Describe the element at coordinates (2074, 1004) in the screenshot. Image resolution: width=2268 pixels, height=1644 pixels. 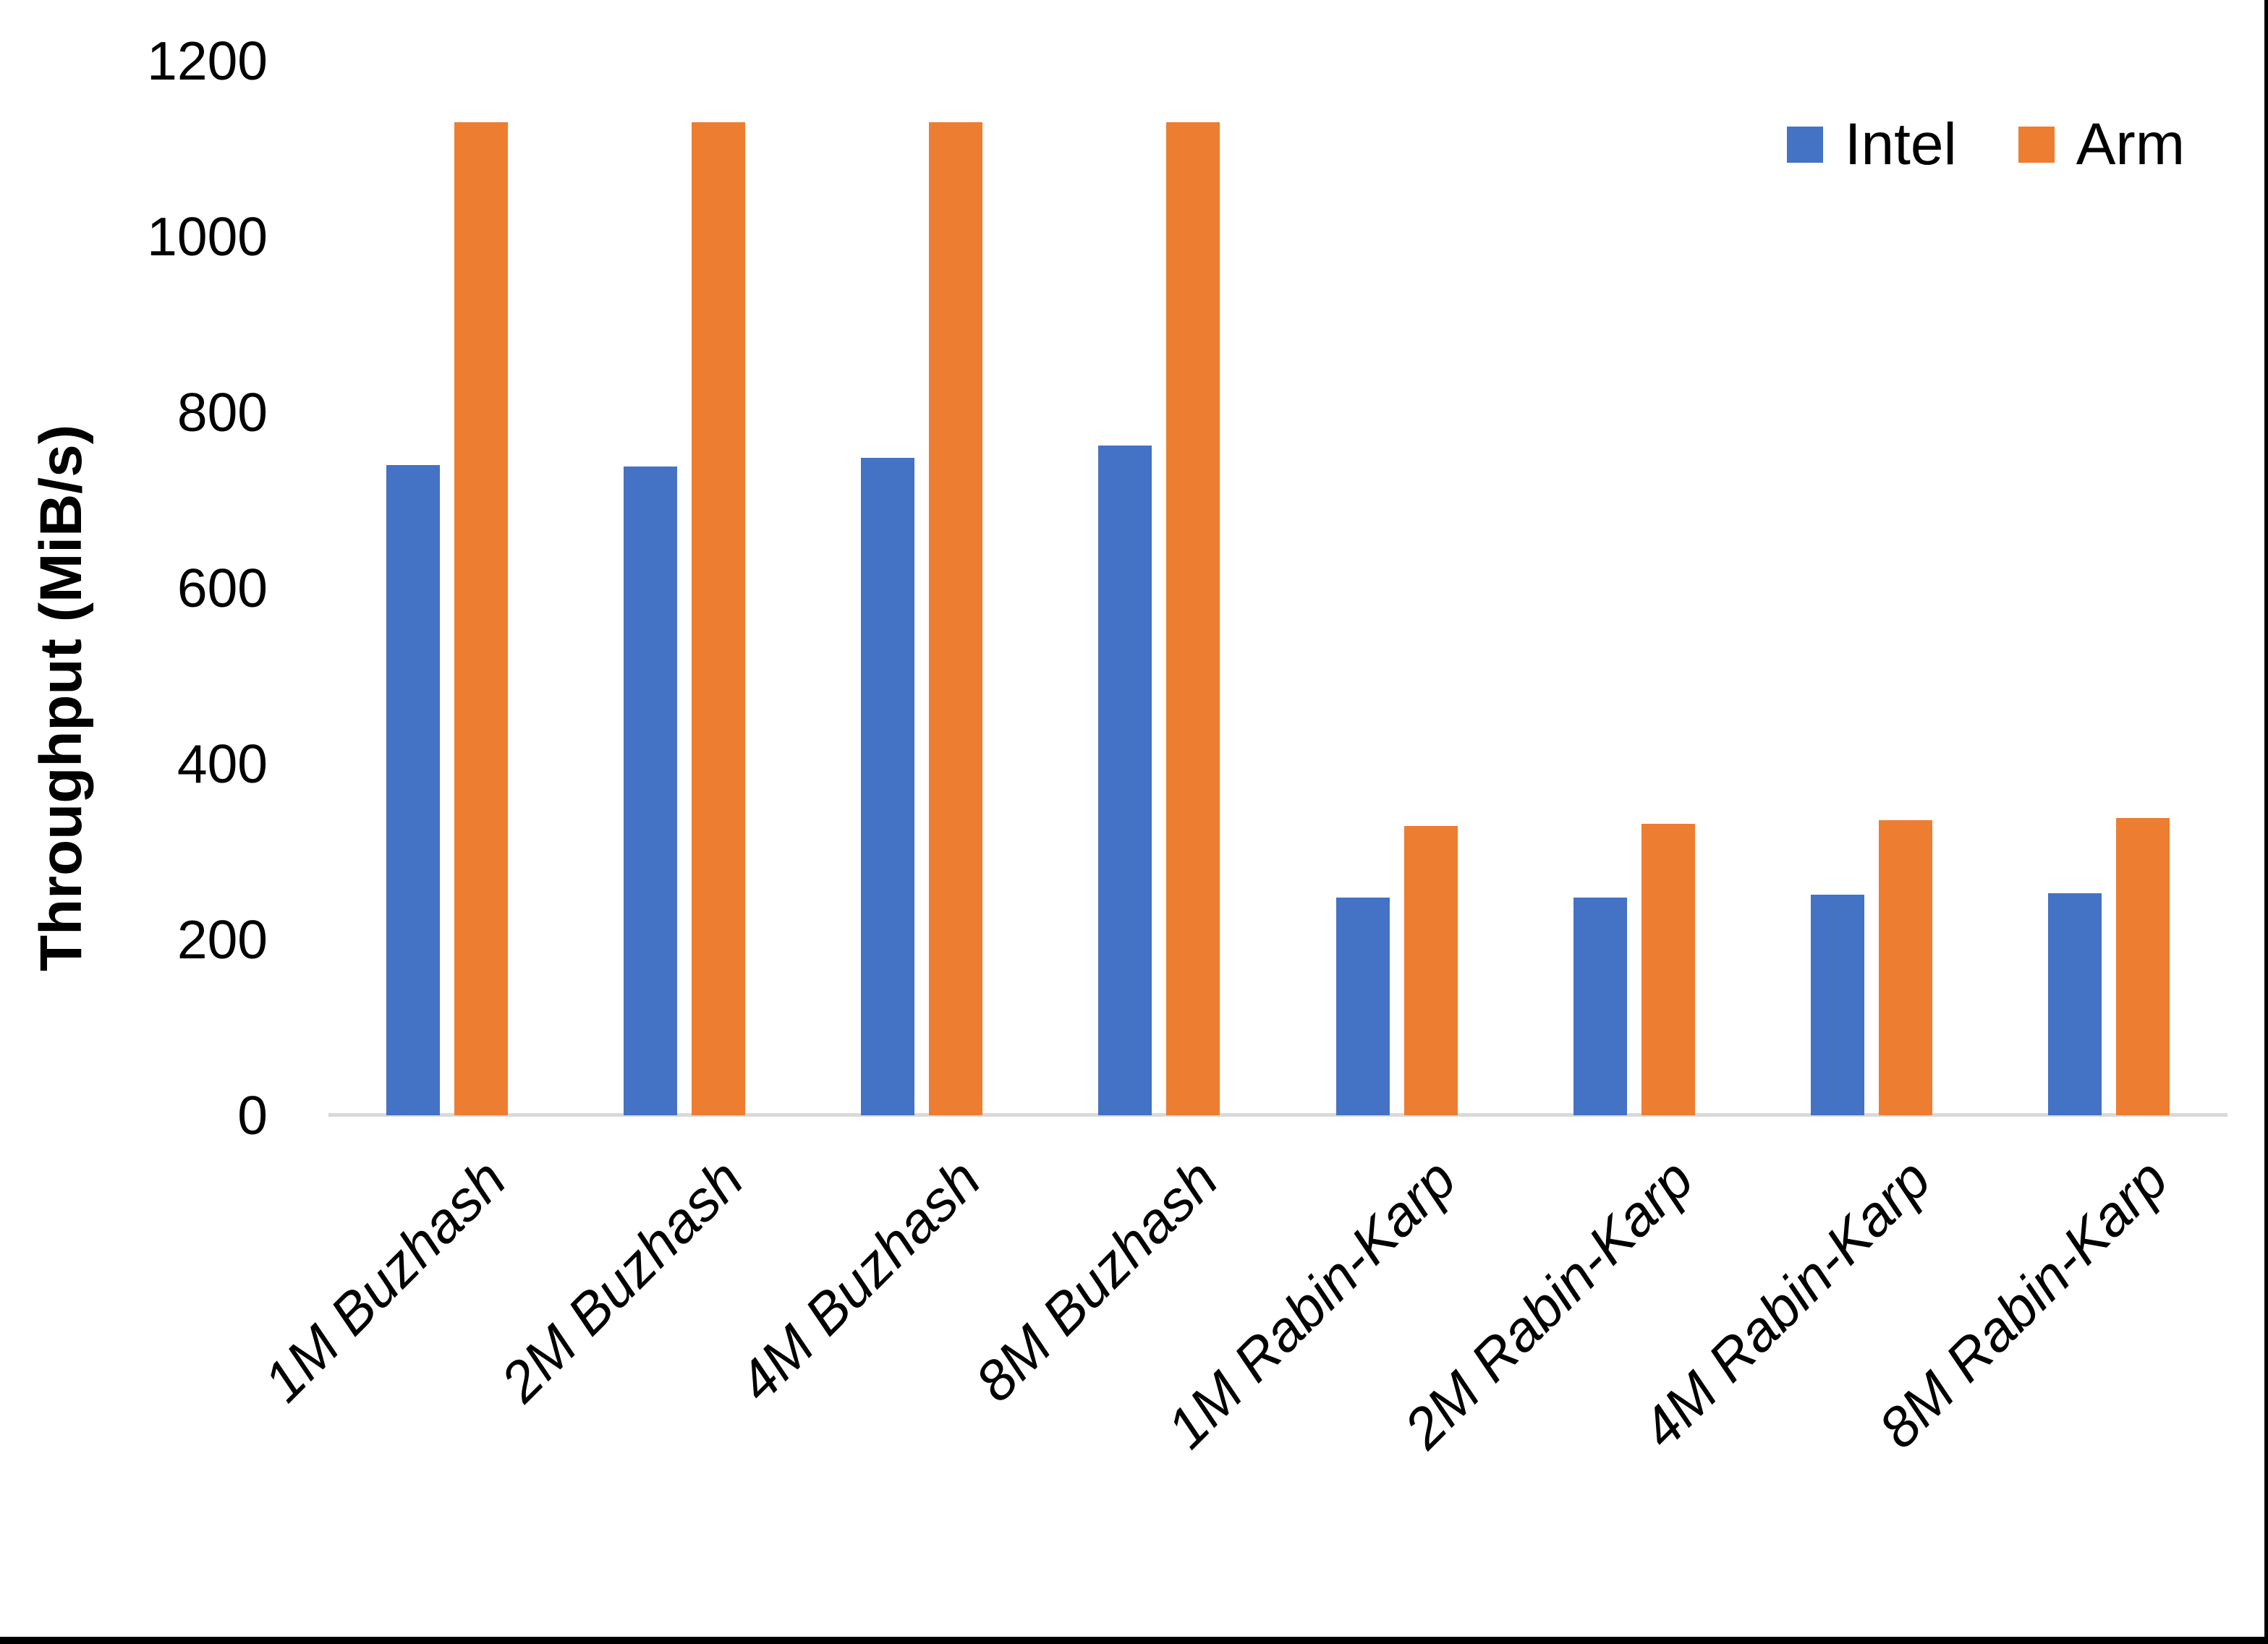
I see `bar-intel-8m-rabin-karp` at that location.